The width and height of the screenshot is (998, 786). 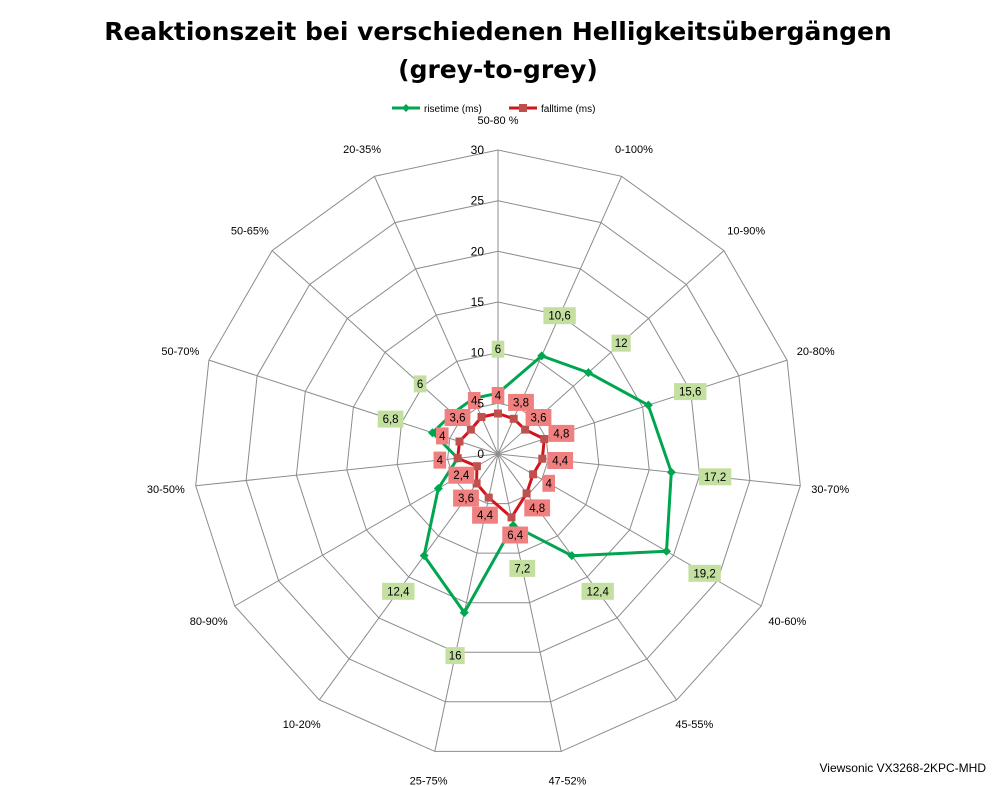 What do you see at coordinates (501, 465) in the screenshot?
I see `series-line-falltime` at bounding box center [501, 465].